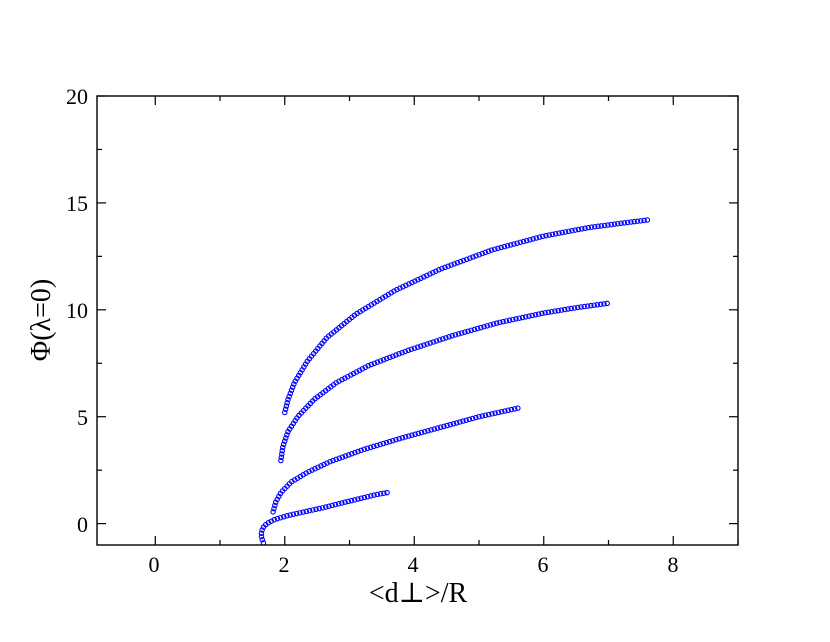  Describe the element at coordinates (418, 593) in the screenshot. I see `x-axis-label: <d⊥>/R` at that location.